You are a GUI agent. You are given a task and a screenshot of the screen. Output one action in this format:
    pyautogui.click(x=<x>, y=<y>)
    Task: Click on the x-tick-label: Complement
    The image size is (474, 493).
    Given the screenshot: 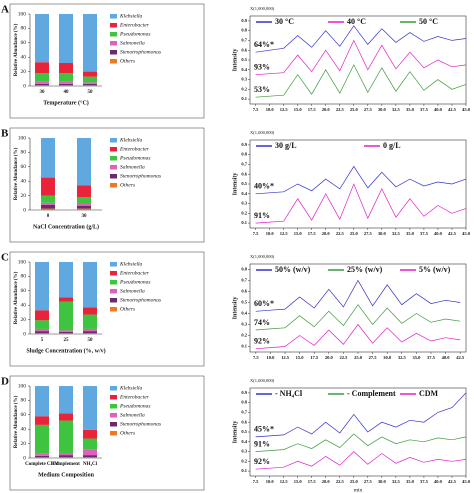 What is the action you would take?
    pyautogui.click(x=66, y=464)
    